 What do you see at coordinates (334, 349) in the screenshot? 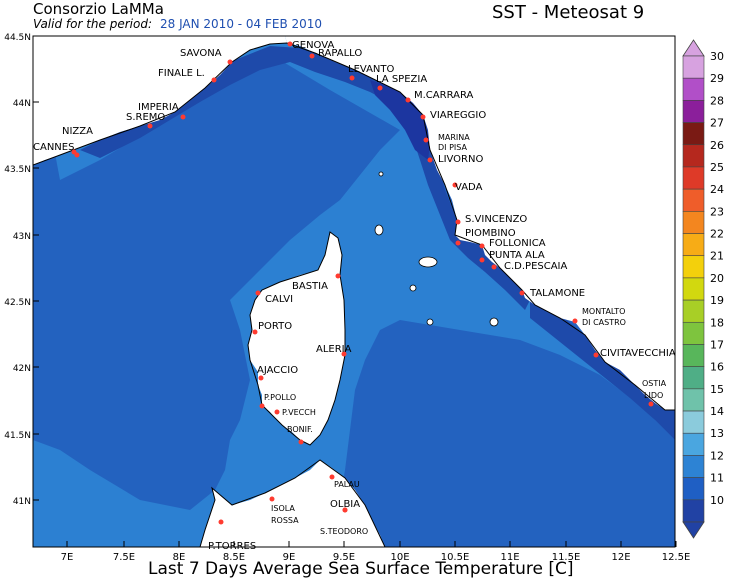
I see `place-label: ALERIA` at bounding box center [334, 349].